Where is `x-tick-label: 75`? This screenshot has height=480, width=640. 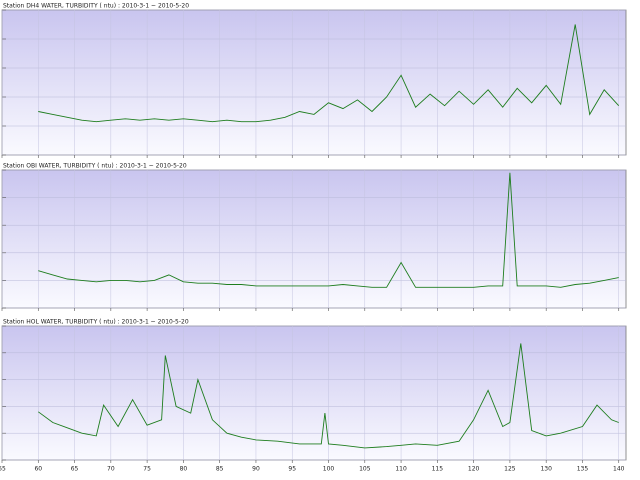 x-tick-label: 75 is located at coordinates (147, 469).